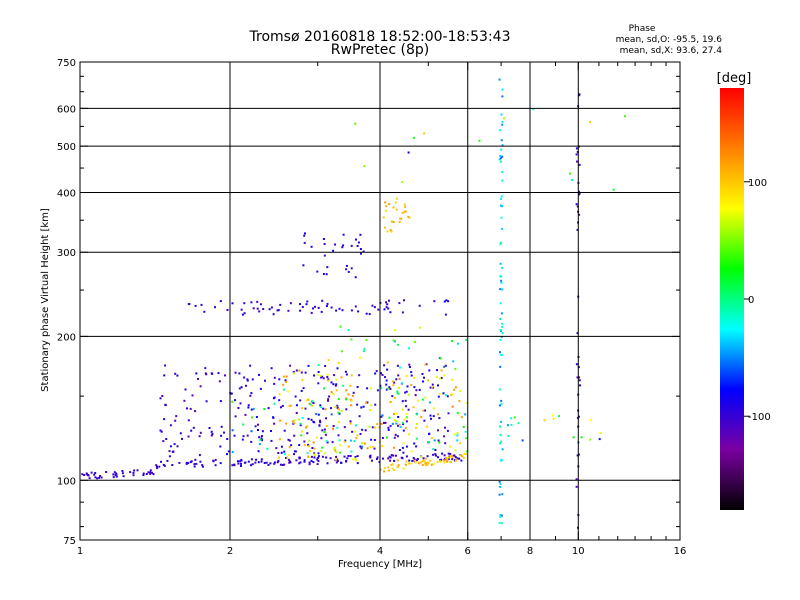 The height and width of the screenshot is (600, 800). What do you see at coordinates (380, 551) in the screenshot?
I see `x-tick-label: 4` at bounding box center [380, 551].